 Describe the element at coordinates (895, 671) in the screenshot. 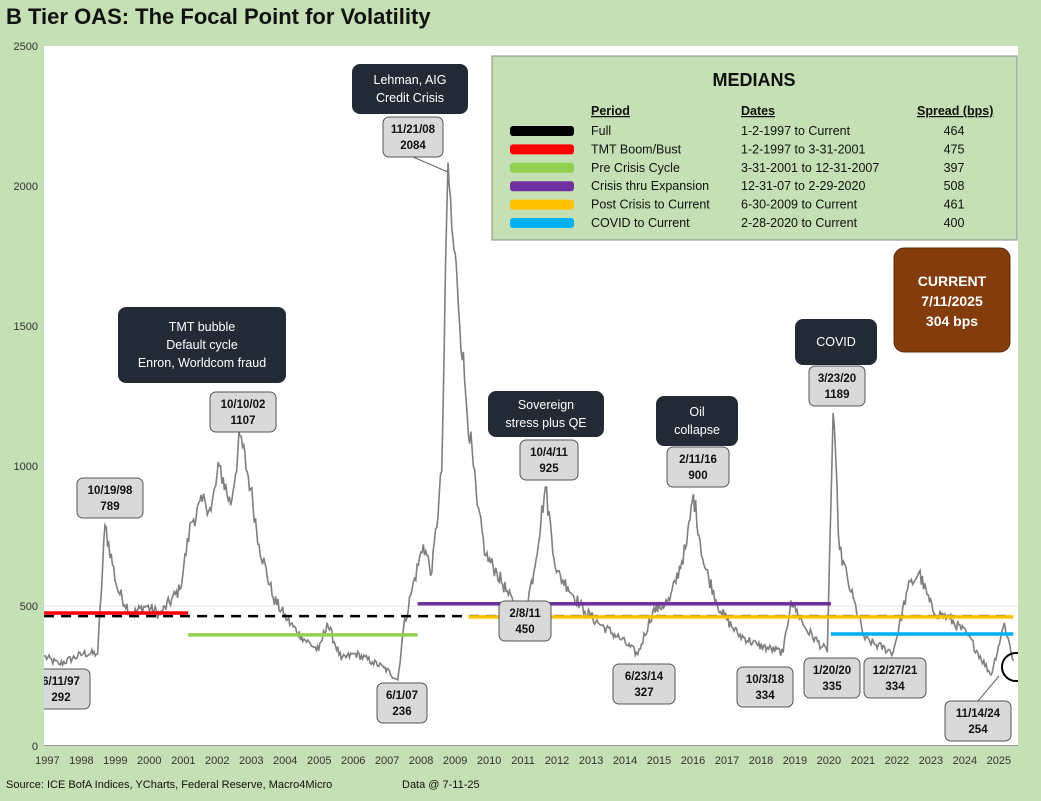

I see `annotation-date: 12/27/21` at that location.